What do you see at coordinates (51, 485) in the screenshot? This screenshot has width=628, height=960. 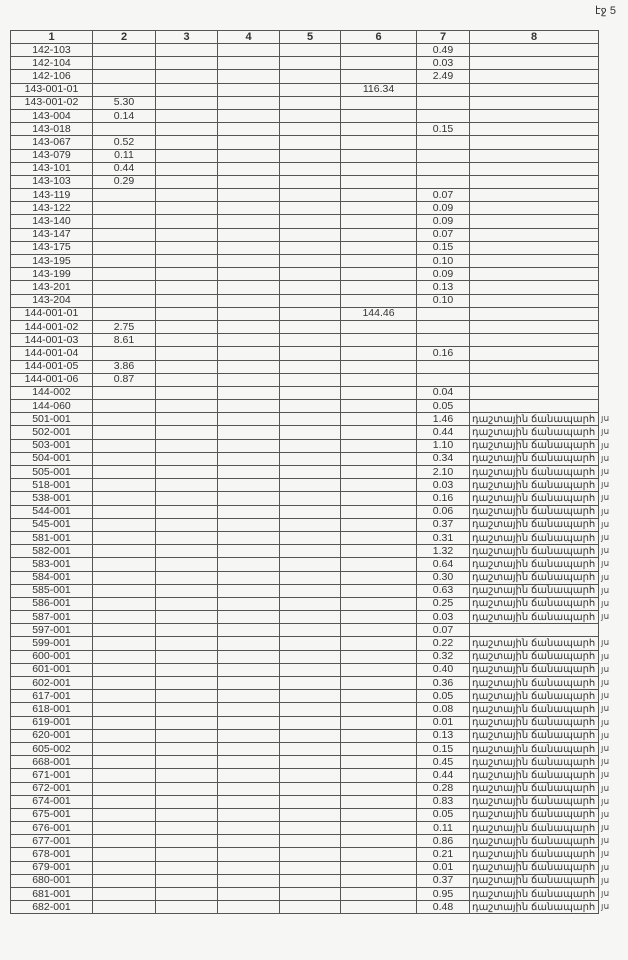 I see `cell-col-1: 518-001` at bounding box center [51, 485].